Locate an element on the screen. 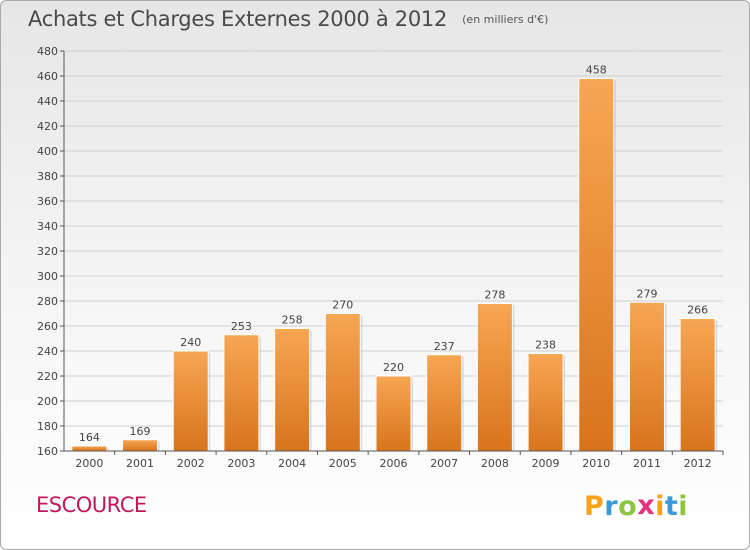 The image size is (750, 550). y-tick-label: 160 is located at coordinates (47, 451).